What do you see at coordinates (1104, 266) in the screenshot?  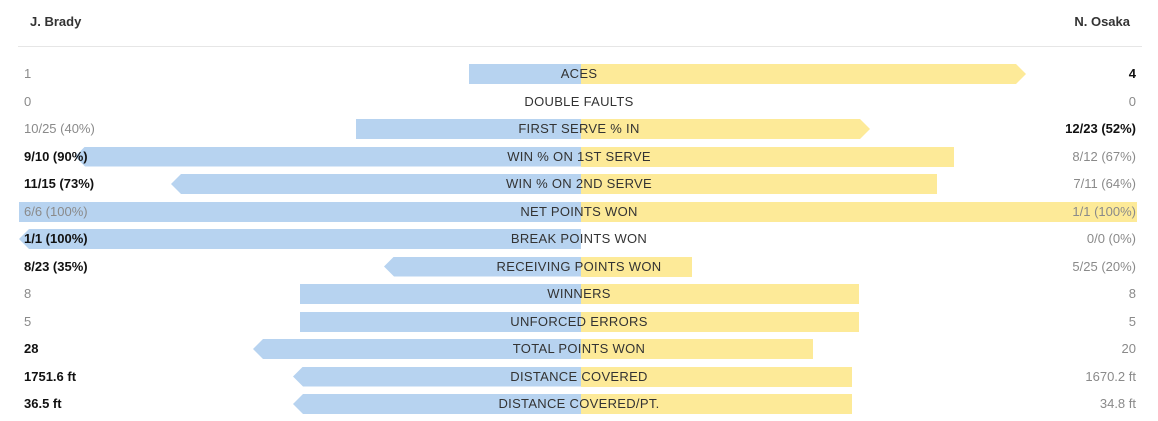 I see `stat-value-right: 5/25 (20%)` at bounding box center [1104, 266].